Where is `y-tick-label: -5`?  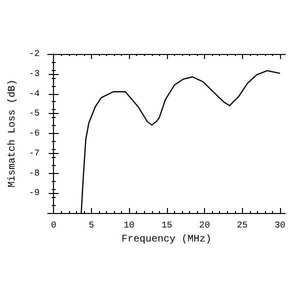
y-tick-label: -5 is located at coordinates (34, 113).